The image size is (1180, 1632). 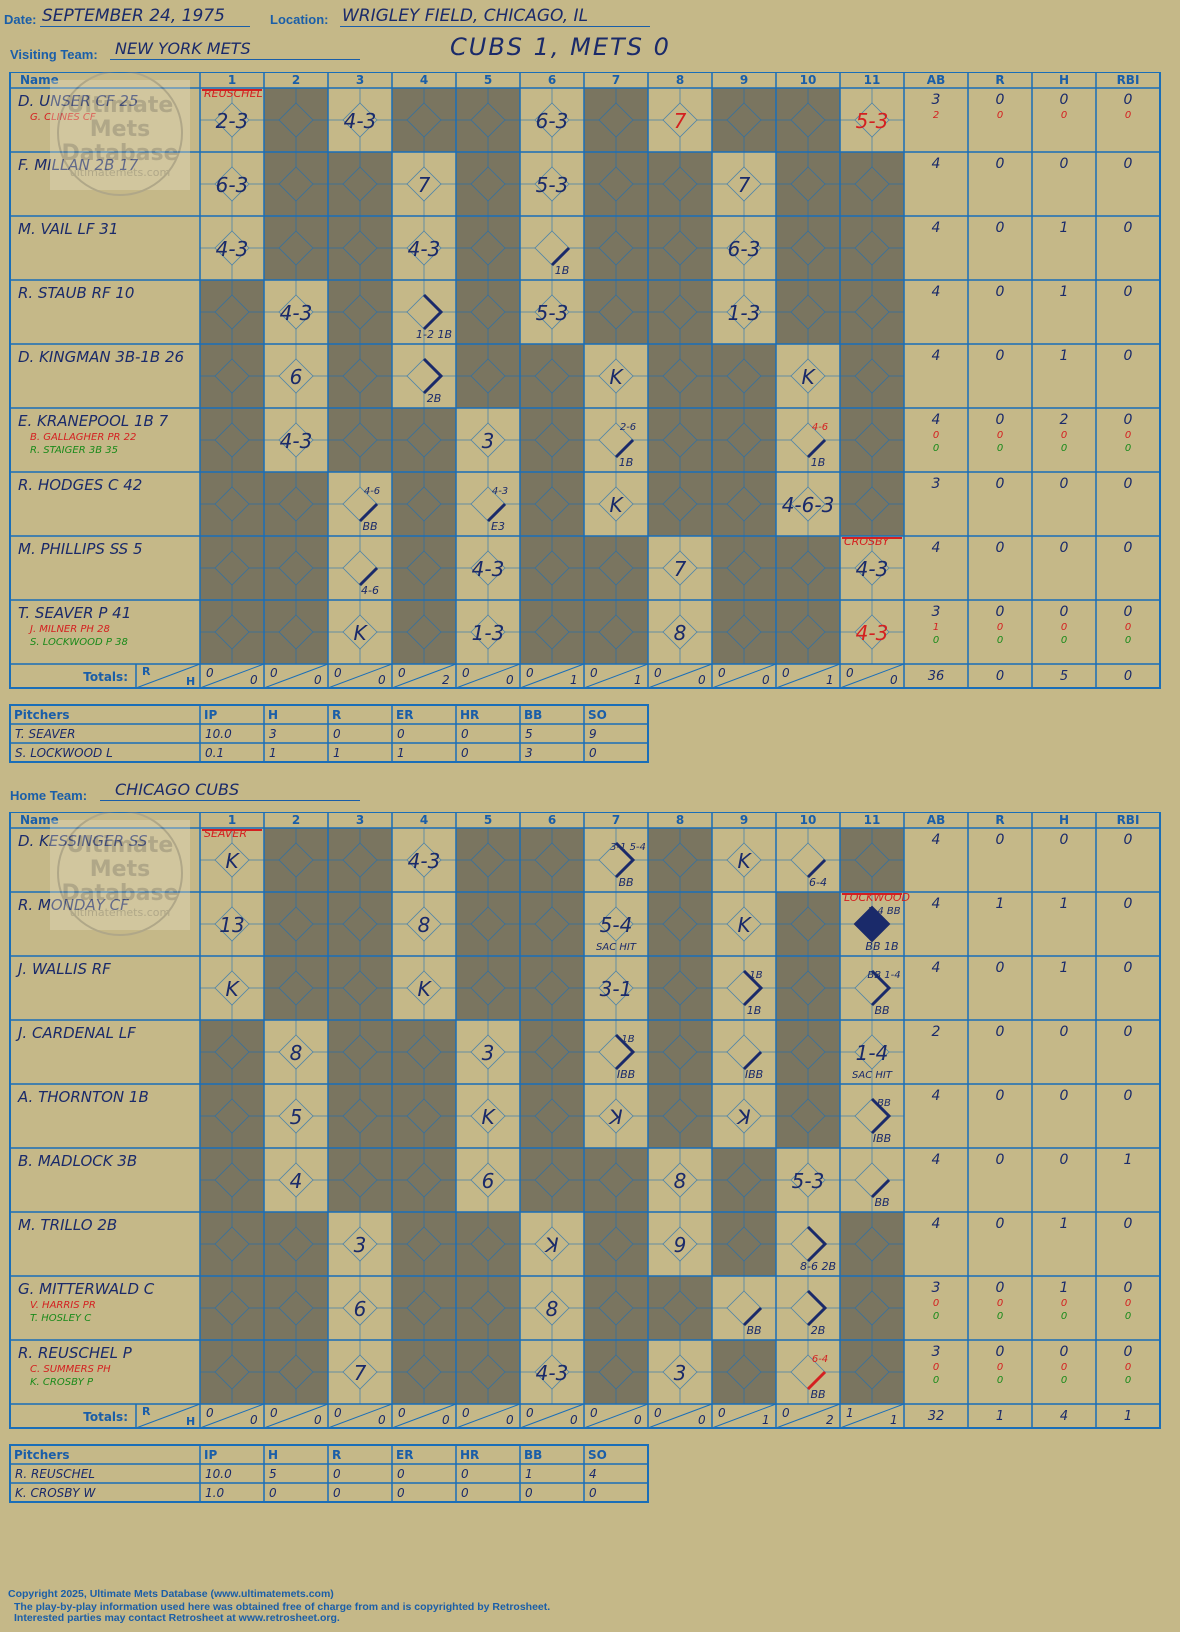 What do you see at coordinates (230, 800) in the screenshot?
I see `home-team-underline` at bounding box center [230, 800].